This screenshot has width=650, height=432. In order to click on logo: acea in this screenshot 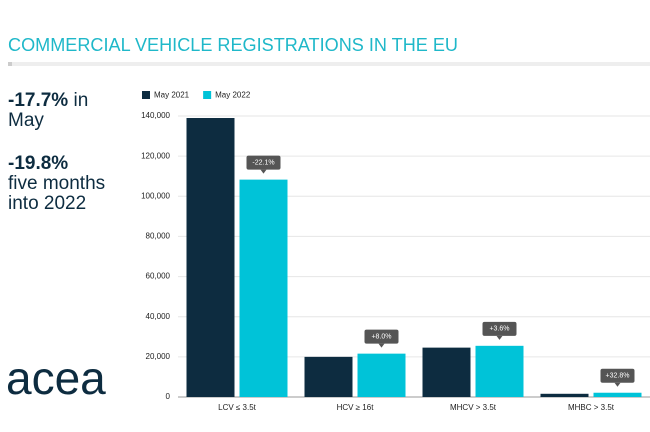, I will do `click(56, 378)`.